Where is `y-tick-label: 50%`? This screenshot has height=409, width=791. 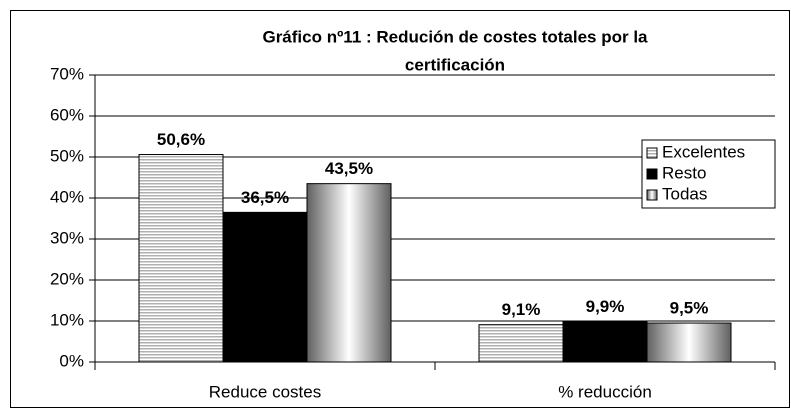
y-tick-label: 50% is located at coordinates (67, 155).